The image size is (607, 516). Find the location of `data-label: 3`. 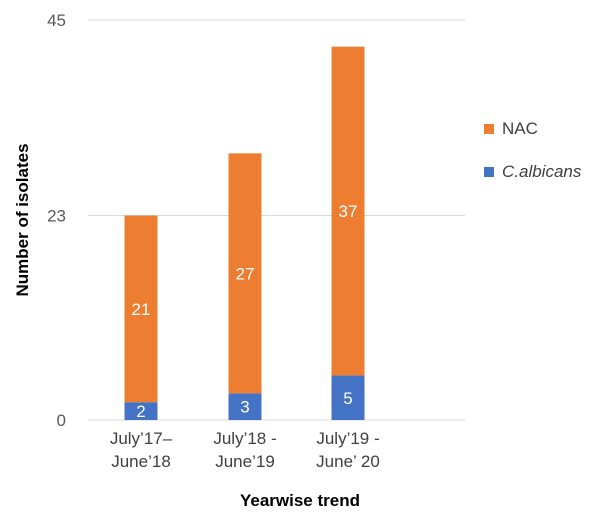

data-label: 3 is located at coordinates (244, 407).